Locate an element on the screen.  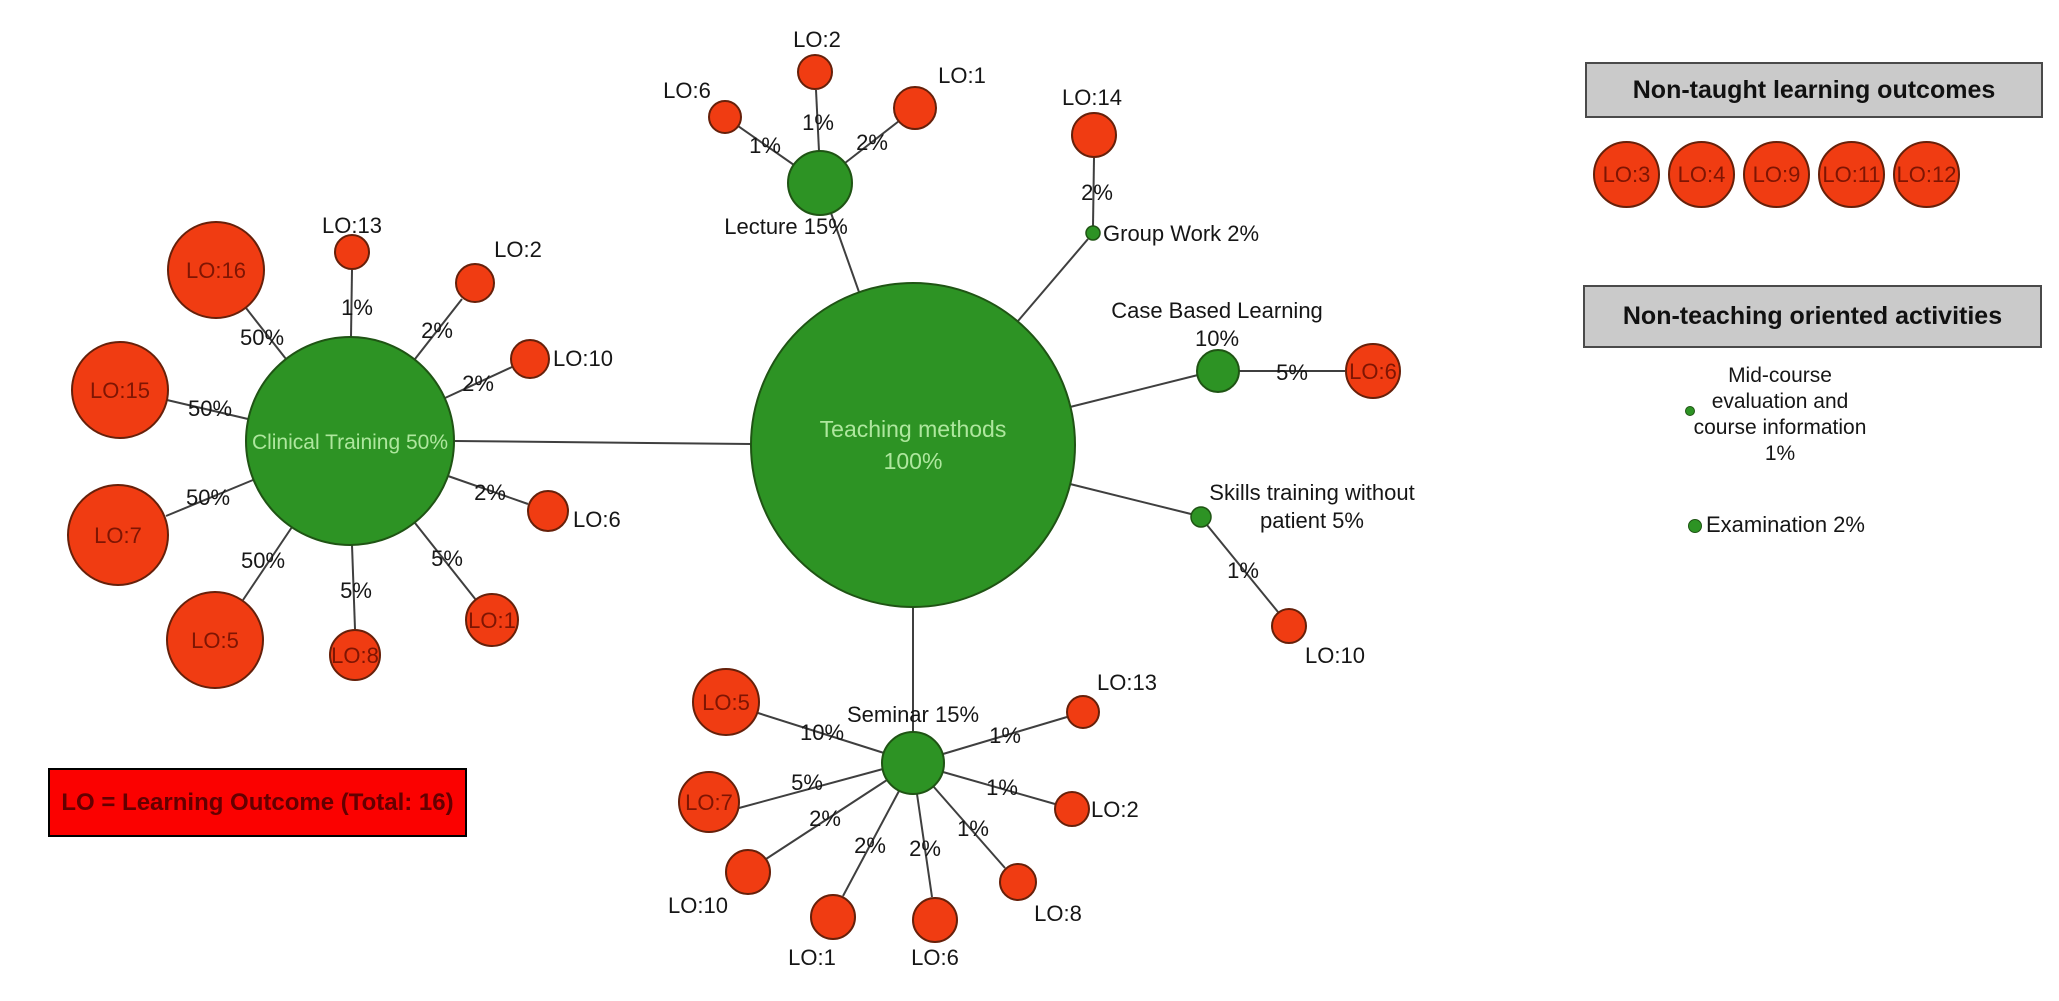
node-ct-lo1 is located at coordinates (492, 620).